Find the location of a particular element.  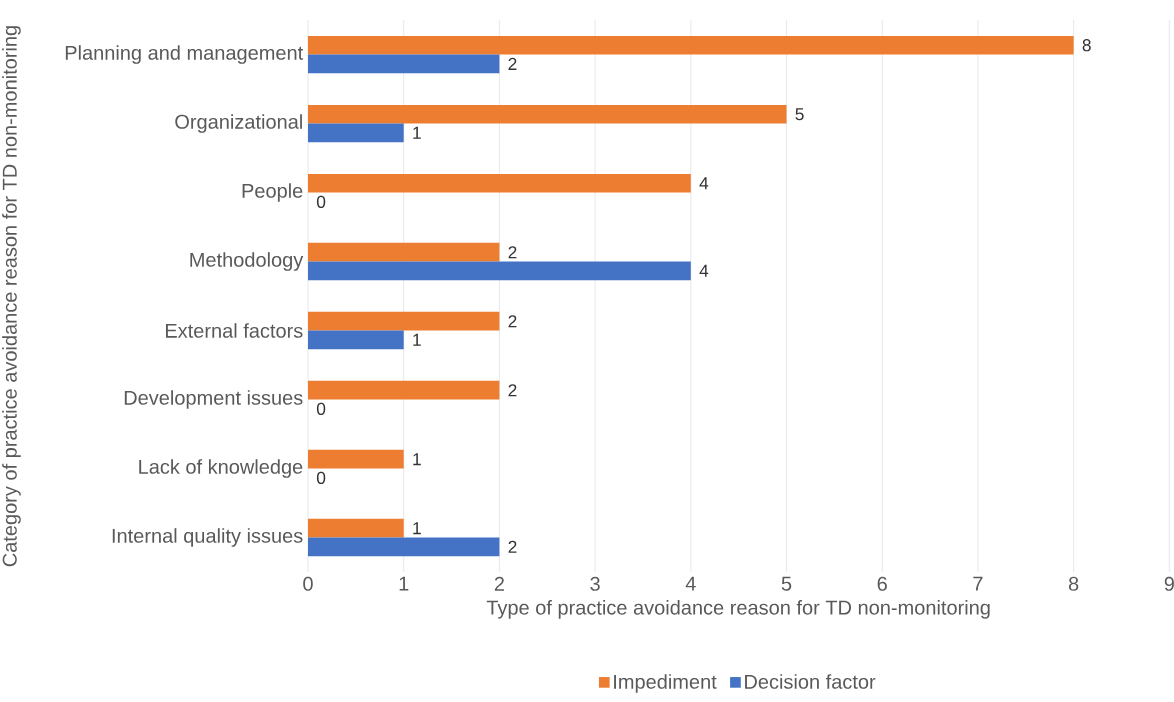

x-tick-label: 4 is located at coordinates (690, 583).